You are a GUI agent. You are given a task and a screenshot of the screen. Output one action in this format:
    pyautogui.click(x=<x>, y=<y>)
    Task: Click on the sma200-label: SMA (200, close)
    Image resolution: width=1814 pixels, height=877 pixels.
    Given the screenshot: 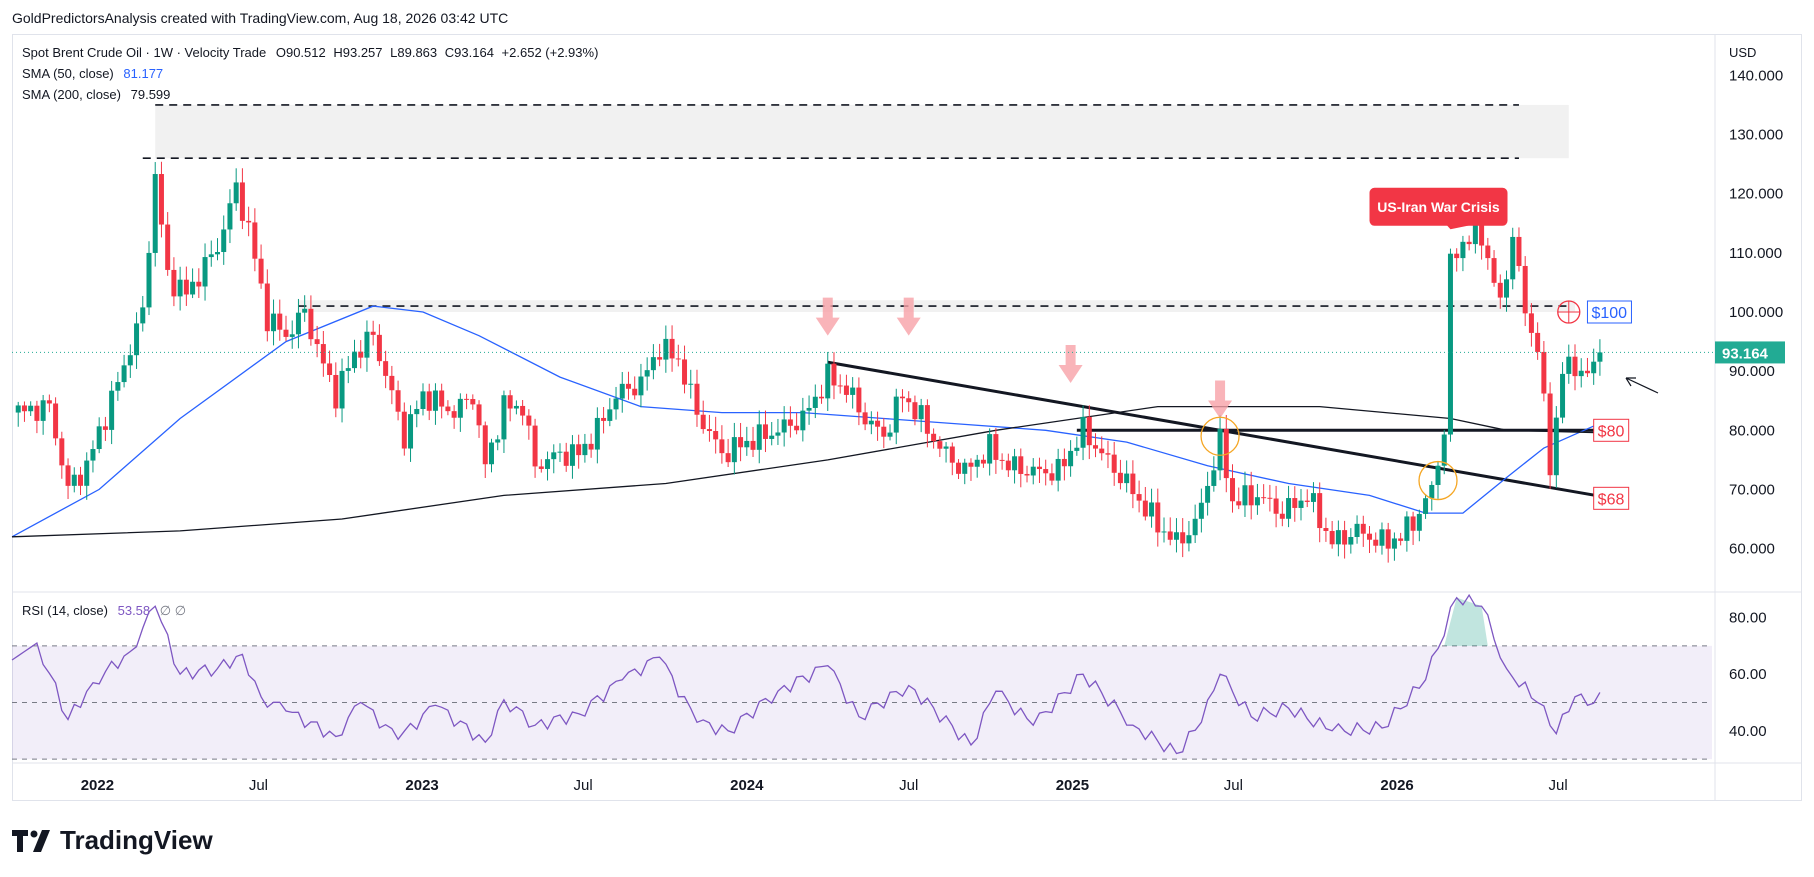 What is the action you would take?
    pyautogui.click(x=71, y=94)
    